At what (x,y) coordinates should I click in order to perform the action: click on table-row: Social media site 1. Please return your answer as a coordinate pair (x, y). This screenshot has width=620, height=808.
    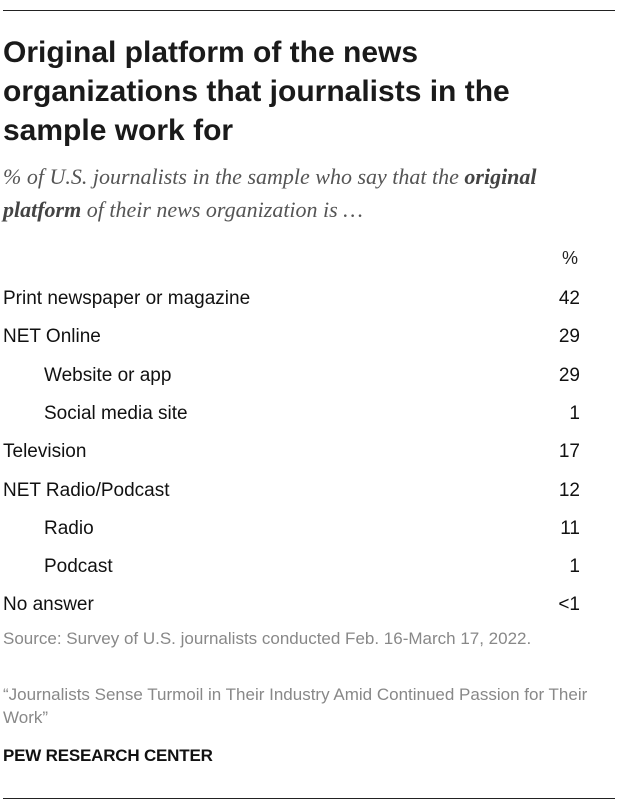
    Looking at the image, I should click on (300, 414).